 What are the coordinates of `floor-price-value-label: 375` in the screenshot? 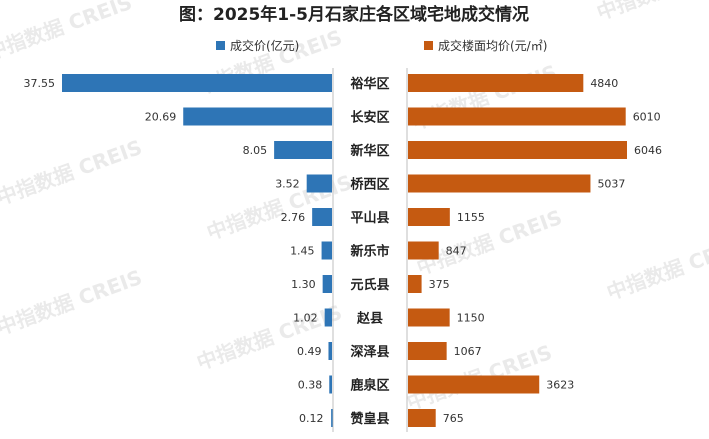 It's located at (439, 284).